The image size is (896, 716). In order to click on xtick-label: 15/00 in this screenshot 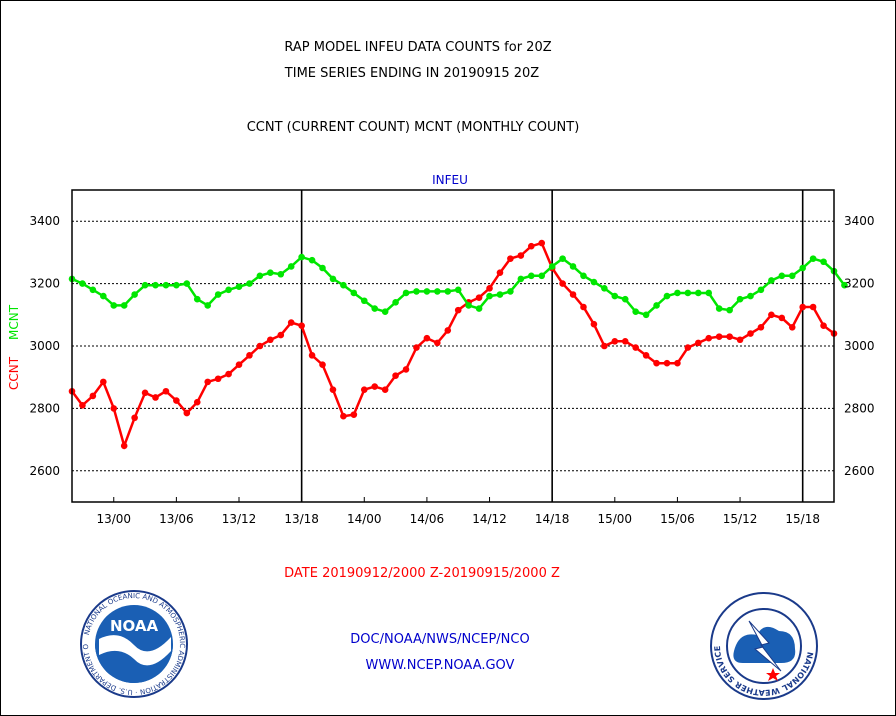, I will do `click(614, 519)`.